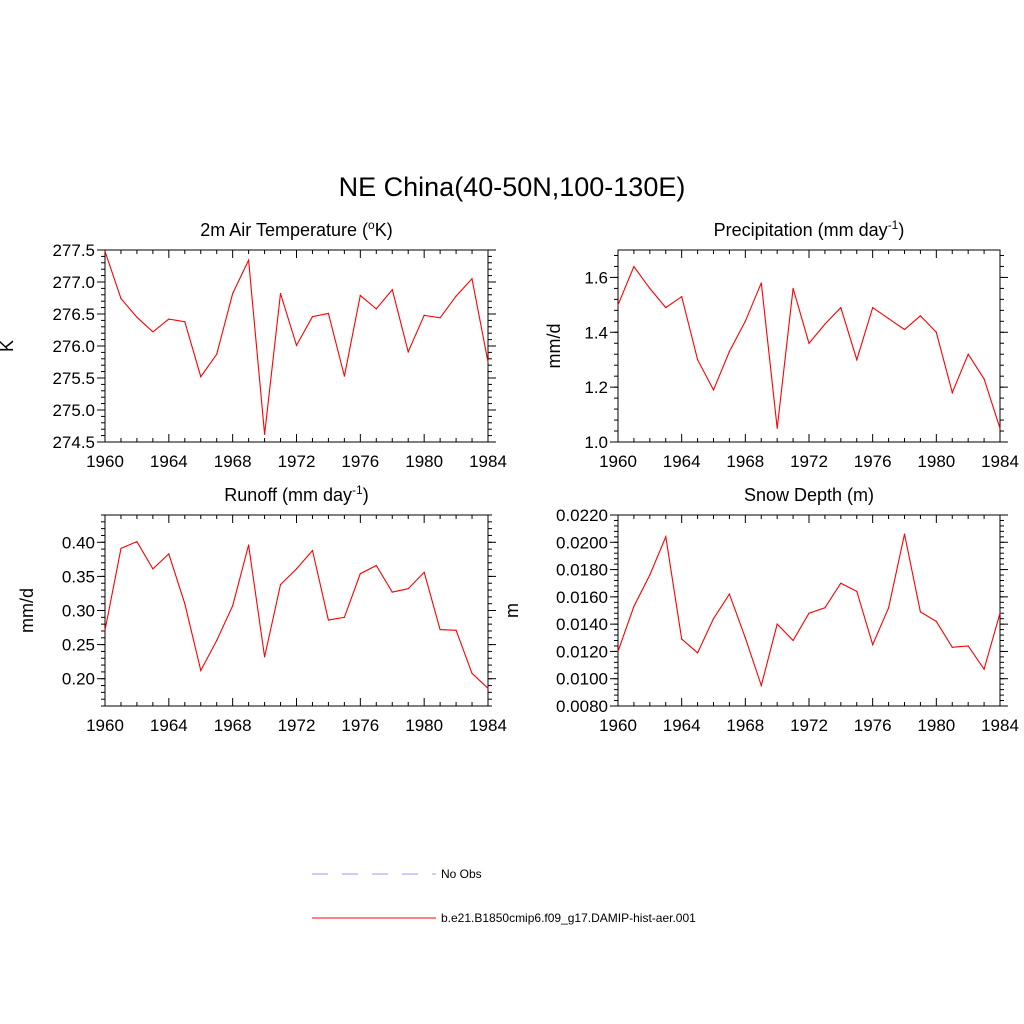 This screenshot has width=1024, height=1024. Describe the element at coordinates (582, 570) in the screenshot. I see `snow-depth-ytick-label: 0.0180` at that location.